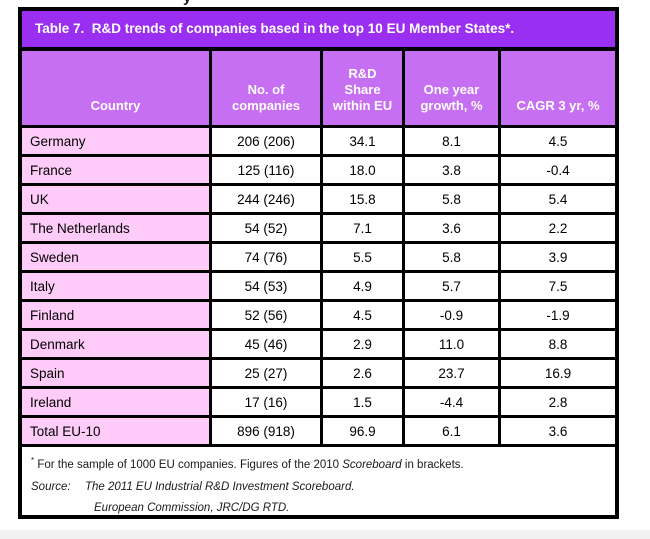 The width and height of the screenshot is (650, 539). Describe the element at coordinates (264, 431) in the screenshot. I see `value-cell: 896 (918)` at that location.